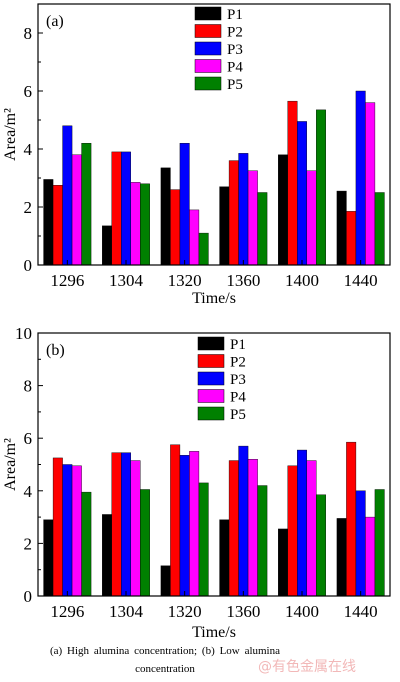 This screenshot has width=400, height=682. Describe the element at coordinates (67, 280) in the screenshot. I see `x-tick-label: 1296` at that location.